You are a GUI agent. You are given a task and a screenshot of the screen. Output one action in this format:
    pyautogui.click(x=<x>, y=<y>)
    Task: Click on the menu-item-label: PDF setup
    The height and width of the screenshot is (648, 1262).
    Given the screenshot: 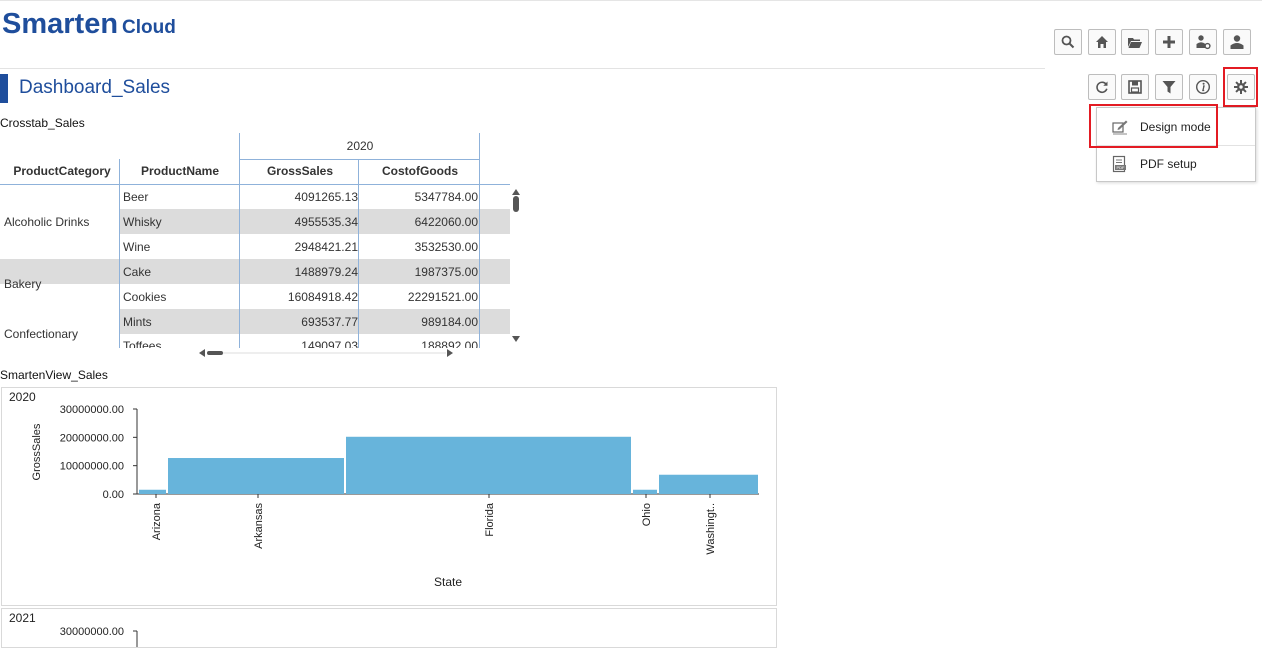 What is the action you would take?
    pyautogui.click(x=1168, y=164)
    